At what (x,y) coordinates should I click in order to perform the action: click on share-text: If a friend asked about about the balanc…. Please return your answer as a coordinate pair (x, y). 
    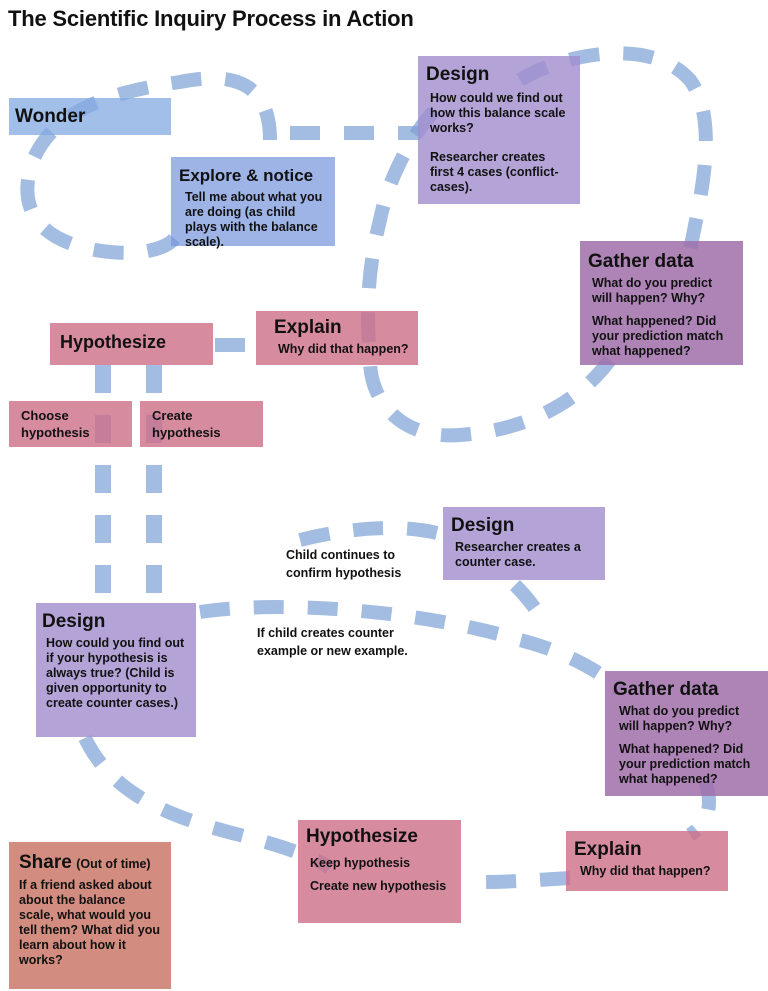
    Looking at the image, I should click on (89, 922).